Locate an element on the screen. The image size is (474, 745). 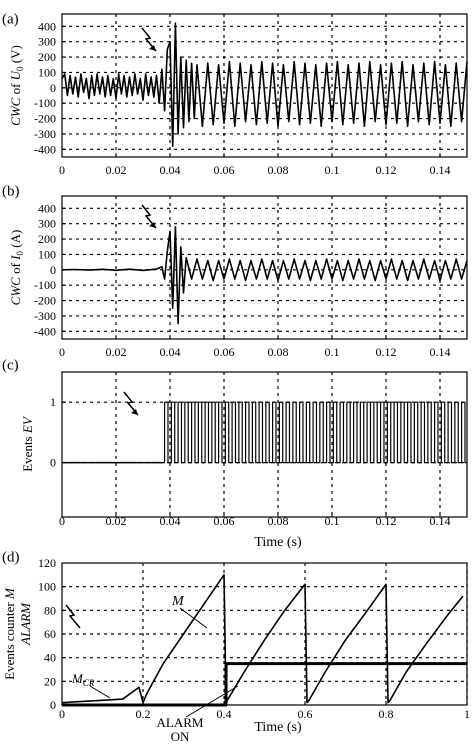
y-tick-label: 40 is located at coordinates (50, 658).